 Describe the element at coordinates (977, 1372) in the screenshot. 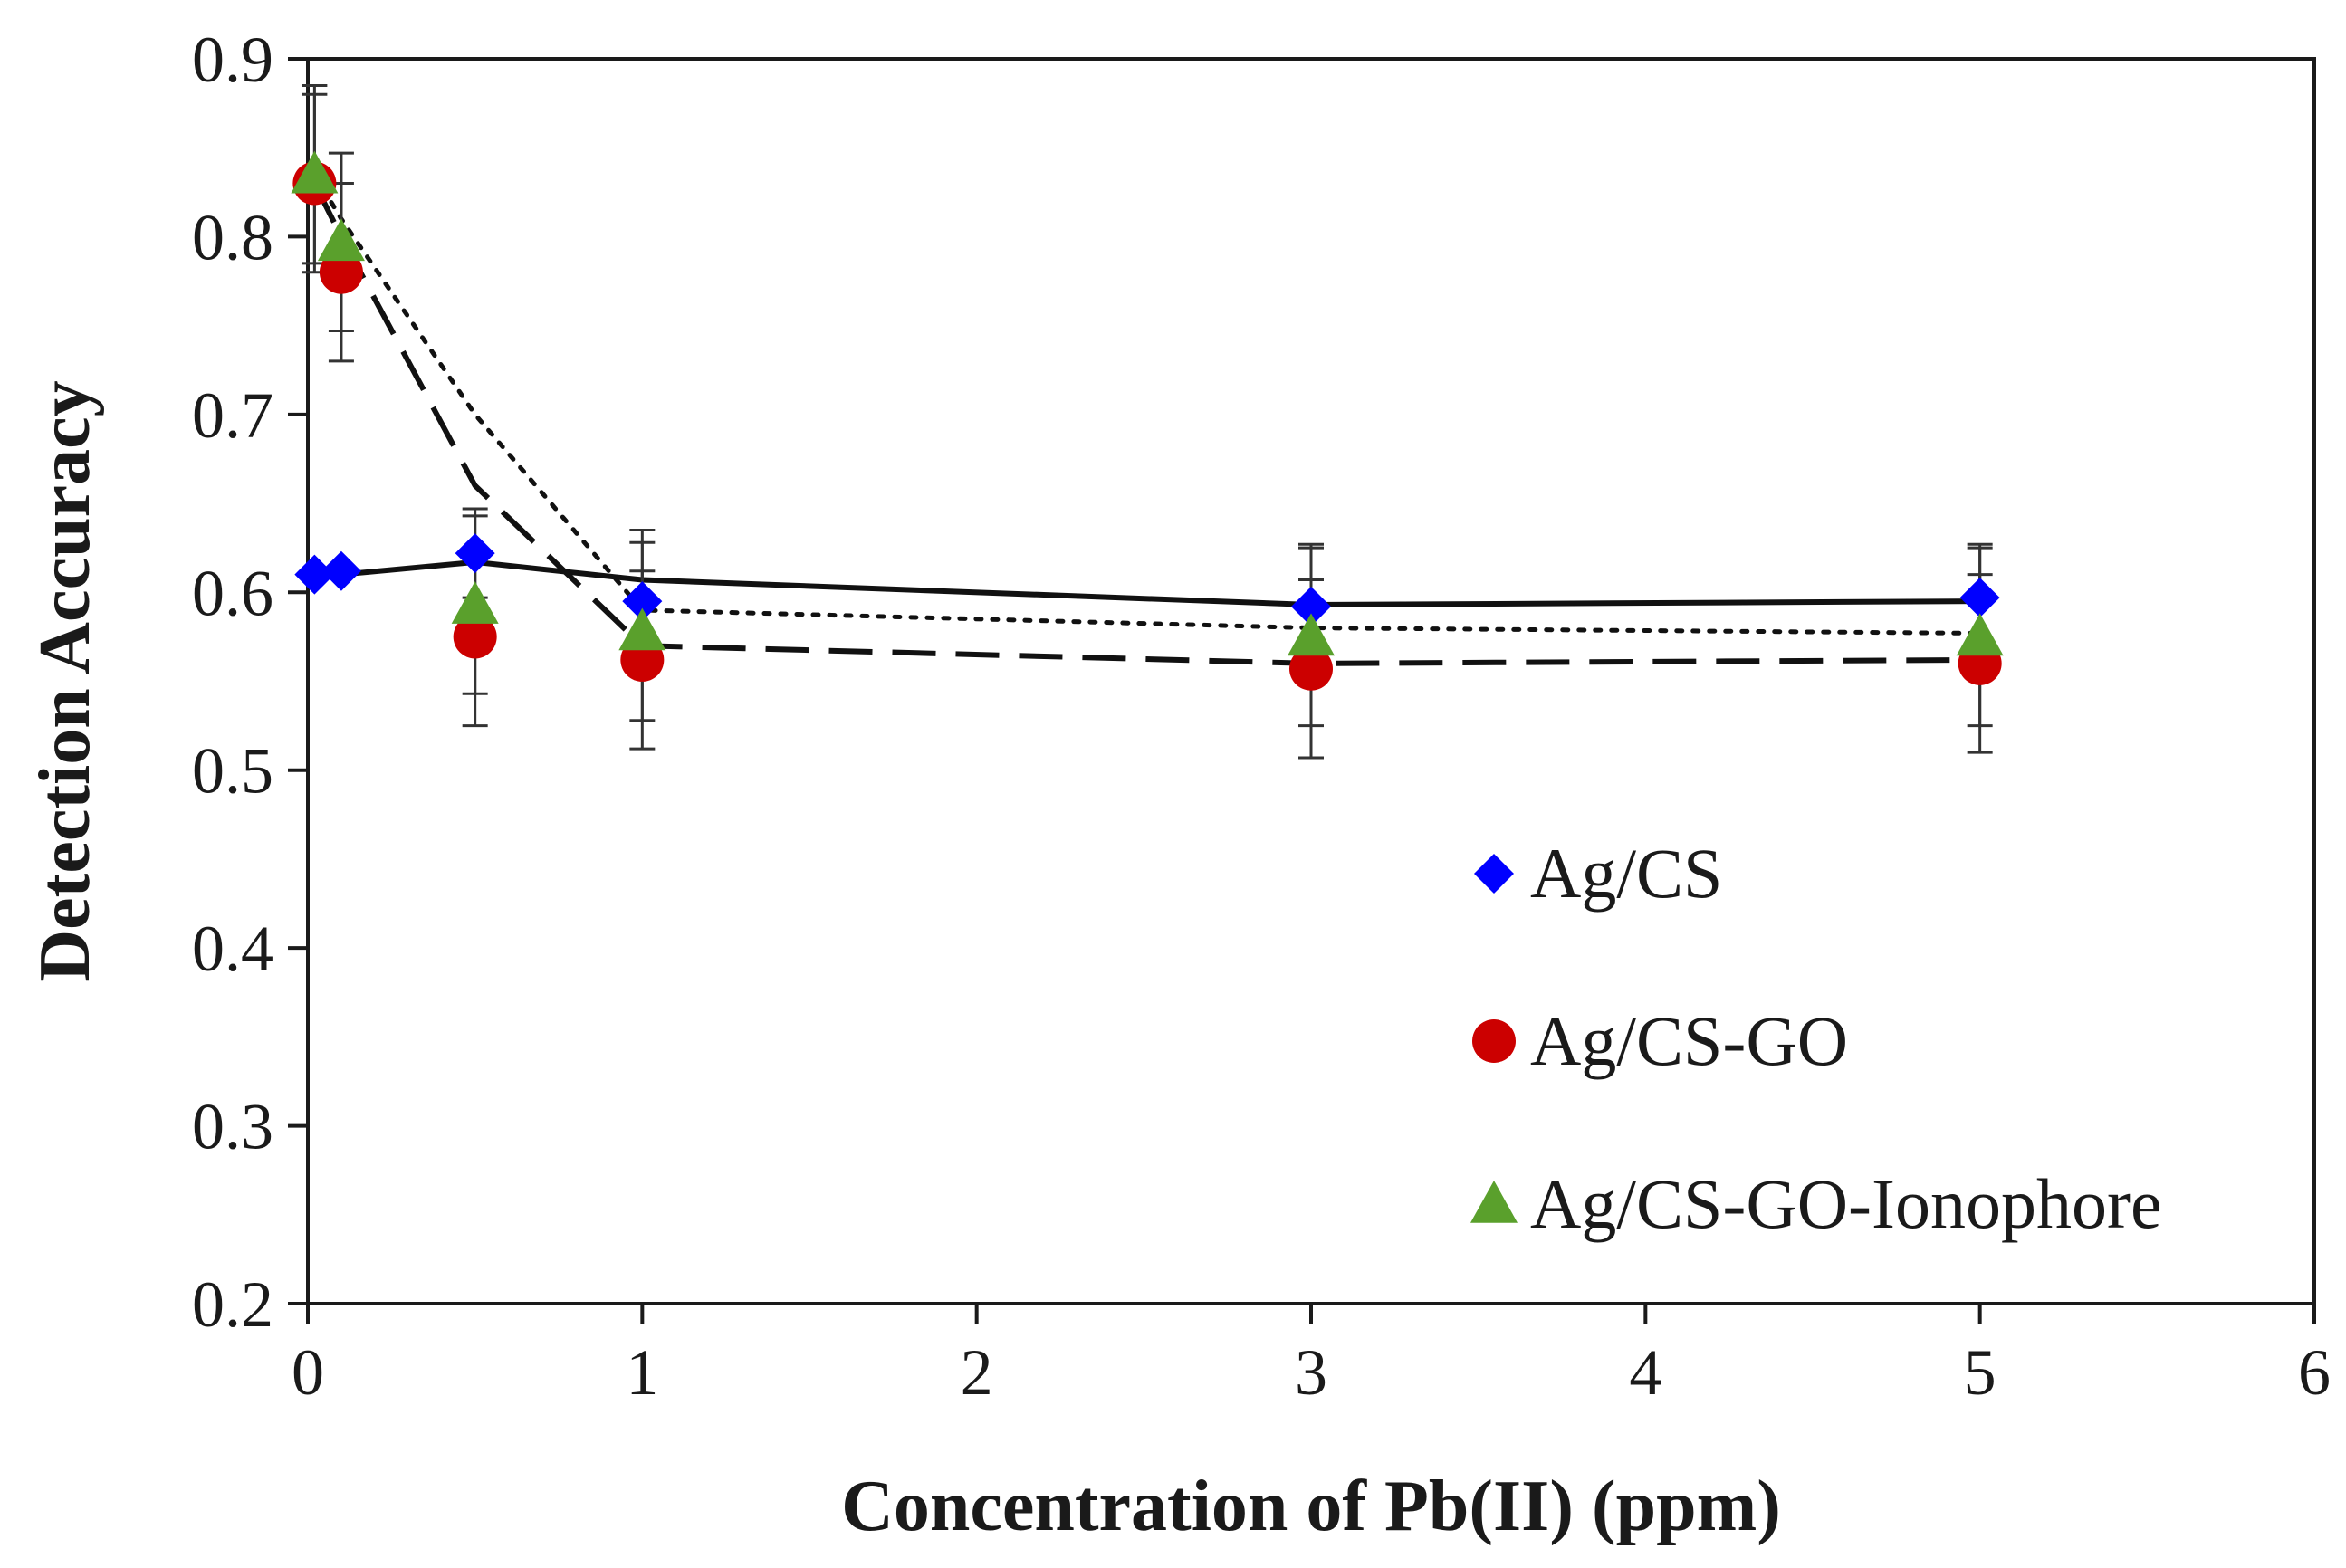

I see `x-tick-label: 2` at that location.